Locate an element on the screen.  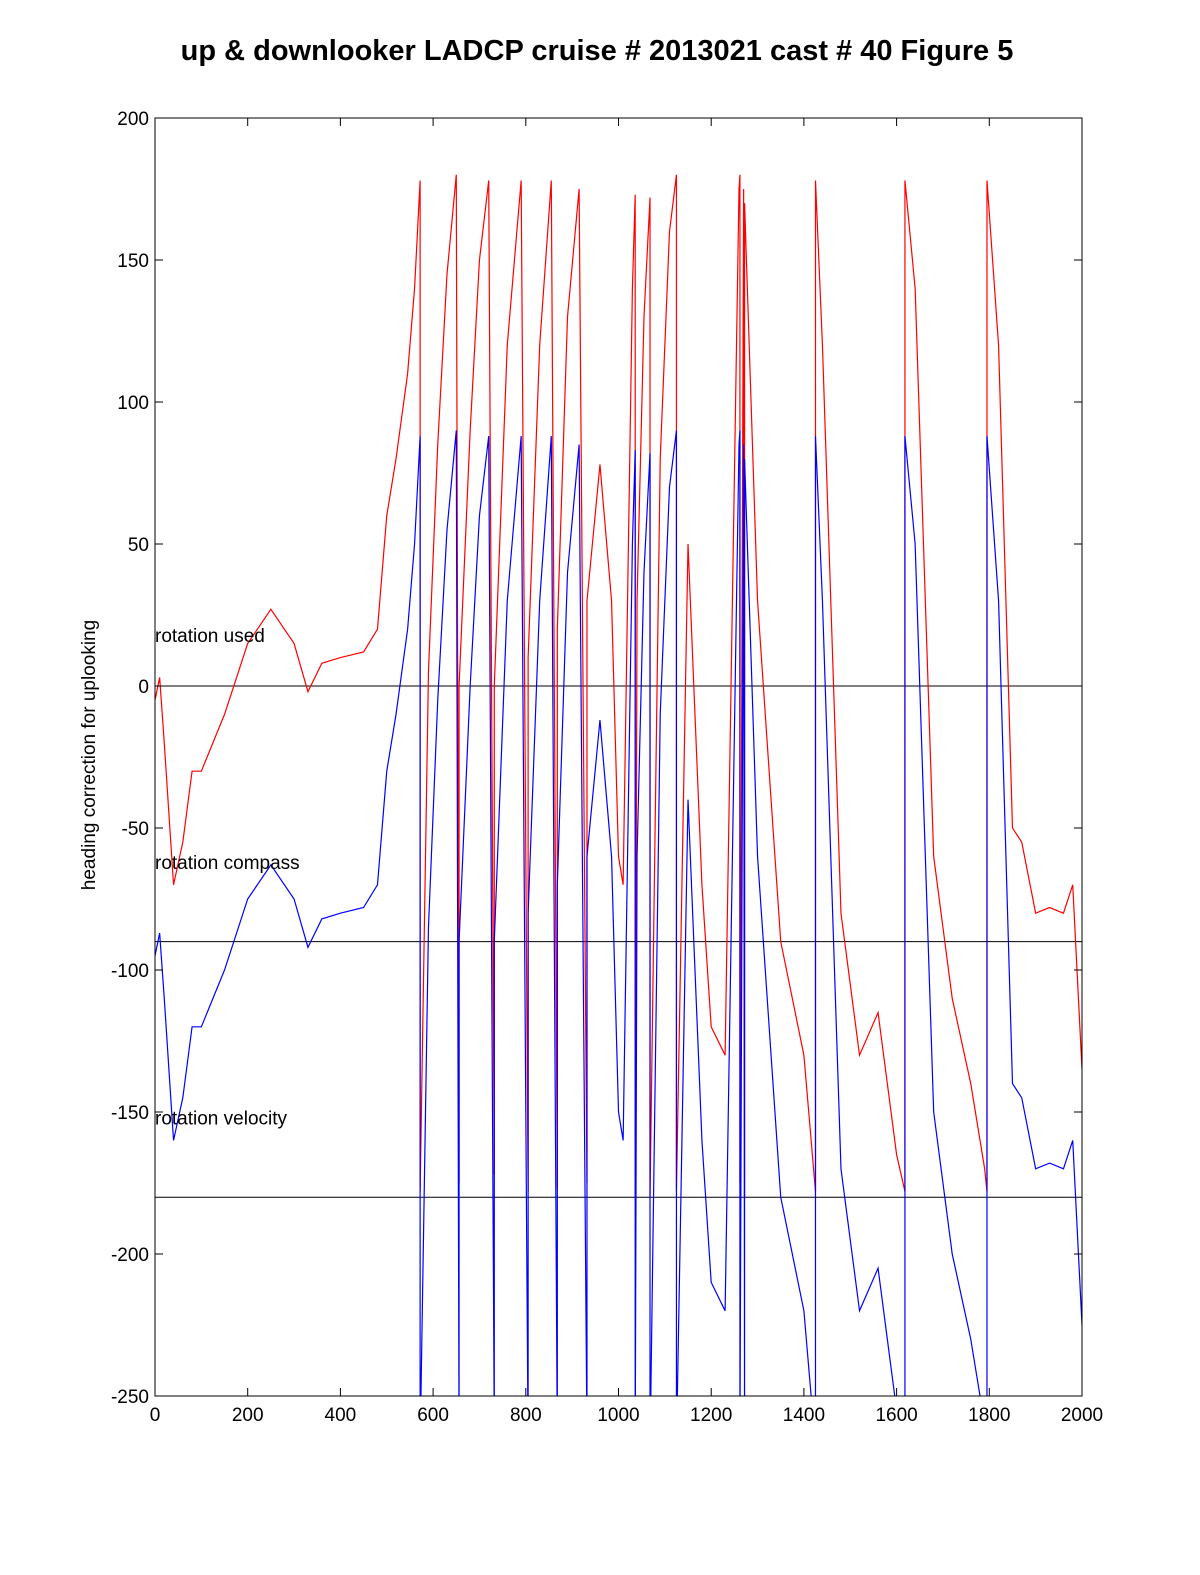
x-tick-label: 1000 is located at coordinates (618, 1415).